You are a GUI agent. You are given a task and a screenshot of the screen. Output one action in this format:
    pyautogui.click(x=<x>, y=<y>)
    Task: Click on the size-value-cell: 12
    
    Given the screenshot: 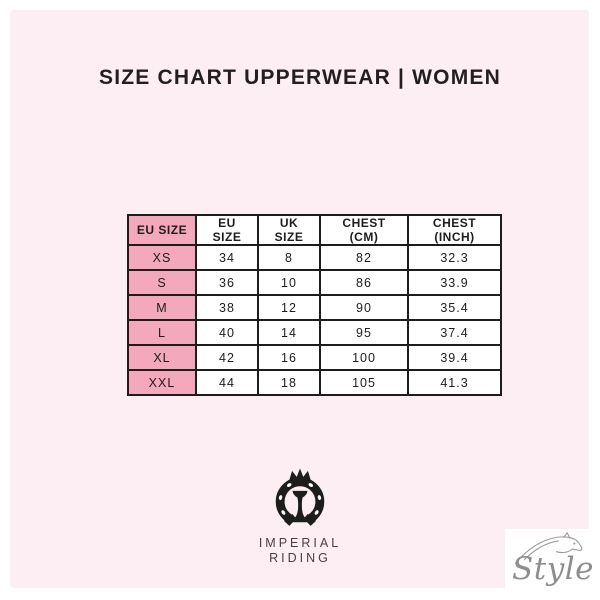 What is the action you would take?
    pyautogui.click(x=289, y=307)
    